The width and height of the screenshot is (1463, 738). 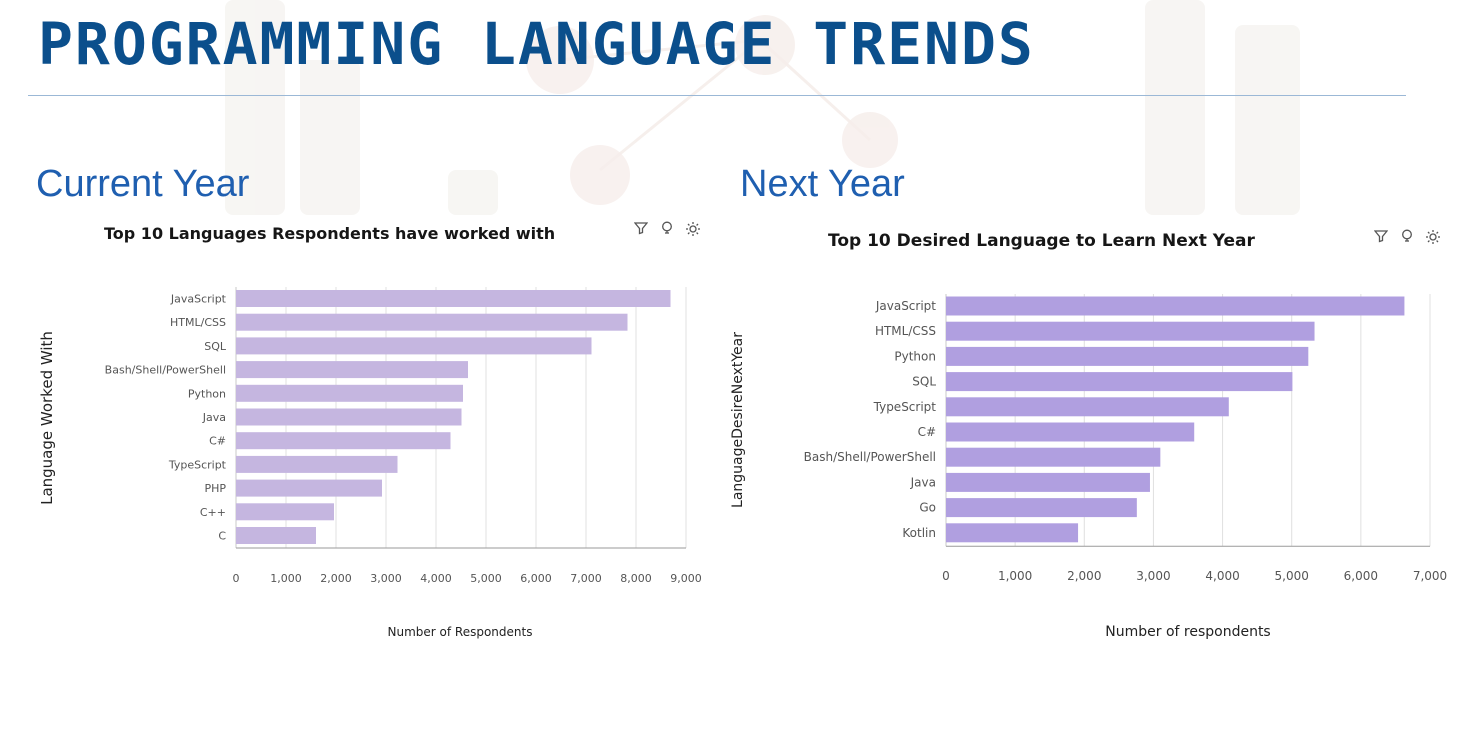 What do you see at coordinates (1153, 576) in the screenshot?
I see `chart-next-x-tick-label: 3,000` at bounding box center [1153, 576].